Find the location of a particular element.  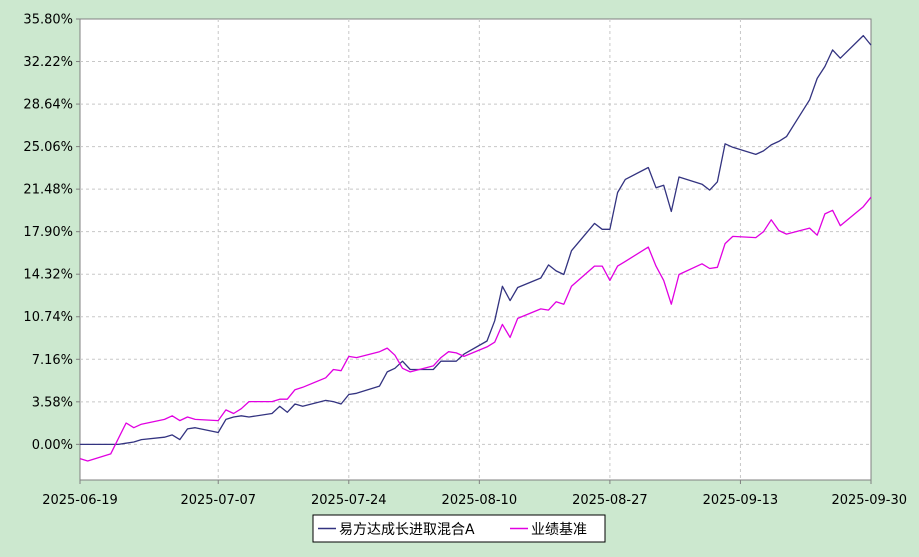

y-tick-label: 32.22% is located at coordinates (48, 62).